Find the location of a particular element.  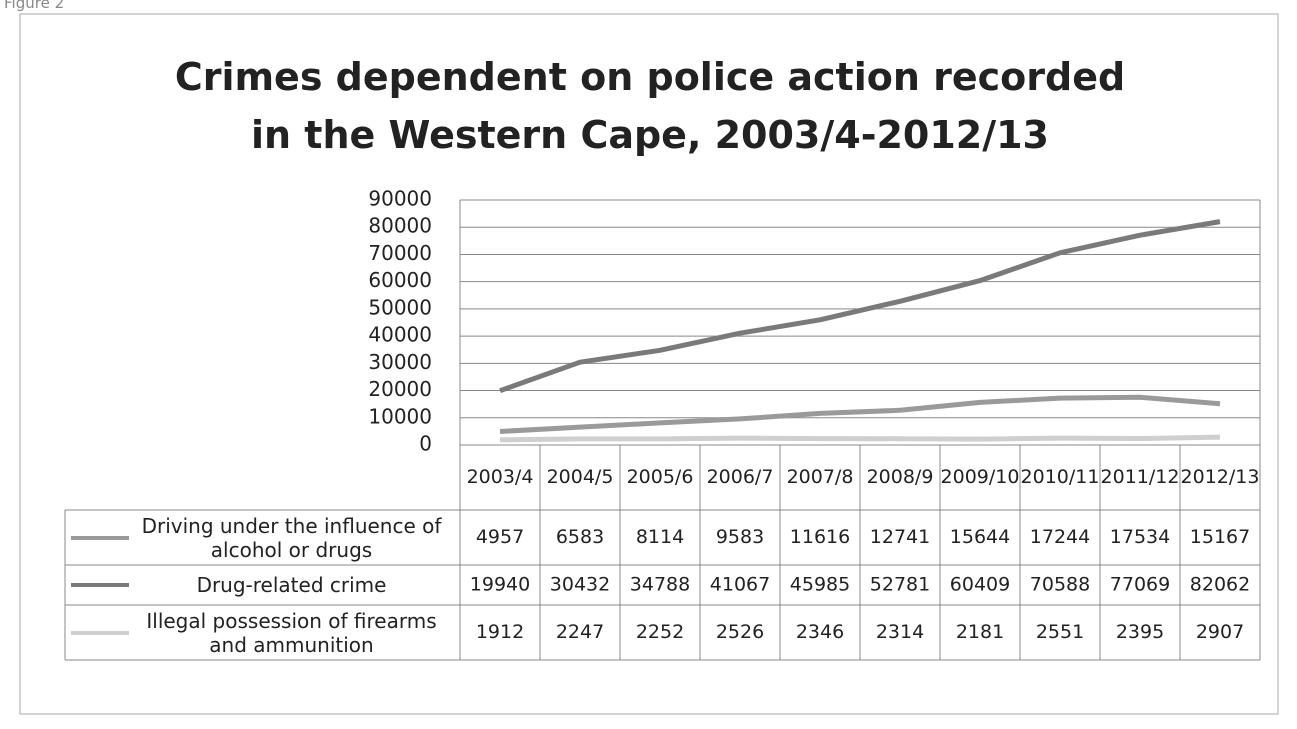

x-tick-label: 2007/8 is located at coordinates (820, 477).